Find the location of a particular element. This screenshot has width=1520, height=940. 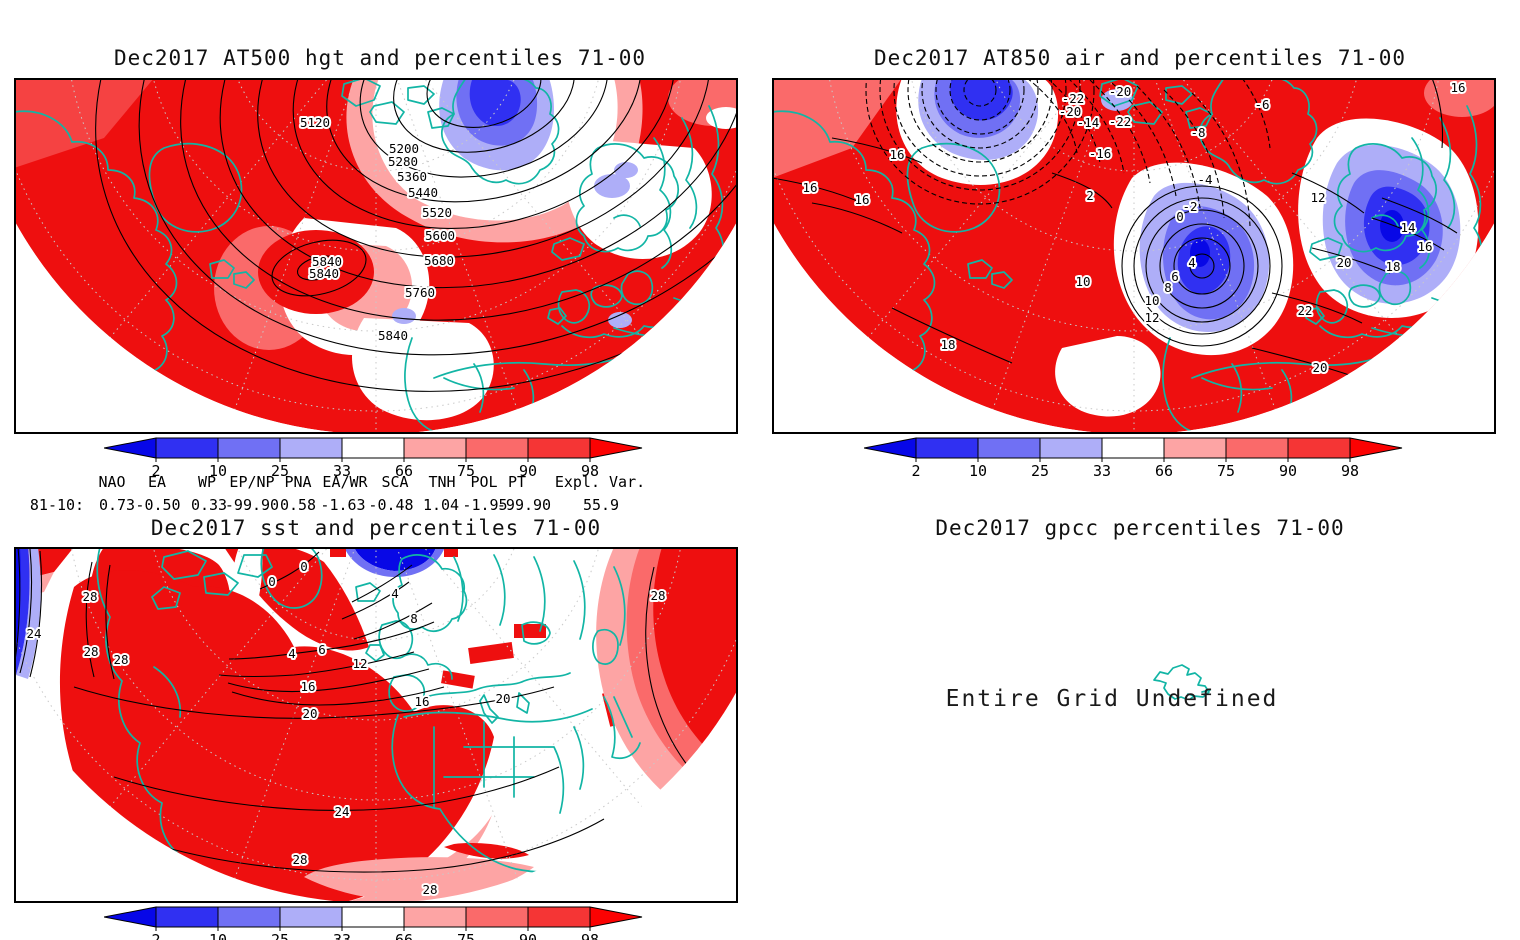

tc-value: -1.95 is located at coordinates (485, 505).